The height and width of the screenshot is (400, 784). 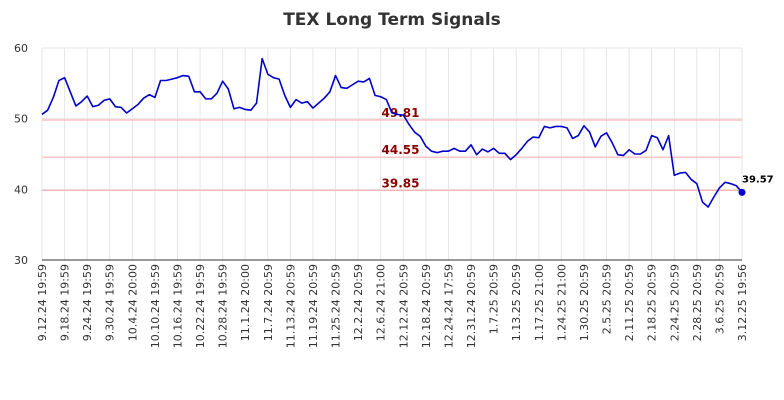 What do you see at coordinates (742, 302) in the screenshot?
I see `x-tick-label: 3.12.25 19:56` at bounding box center [742, 302].